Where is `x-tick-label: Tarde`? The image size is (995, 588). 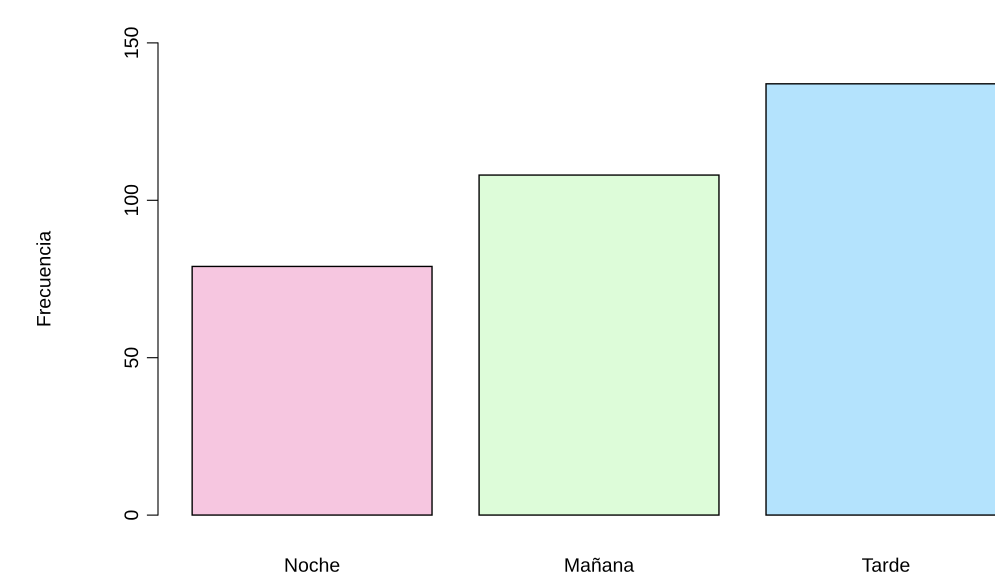 x-tick-label: Tarde is located at coordinates (886, 565).